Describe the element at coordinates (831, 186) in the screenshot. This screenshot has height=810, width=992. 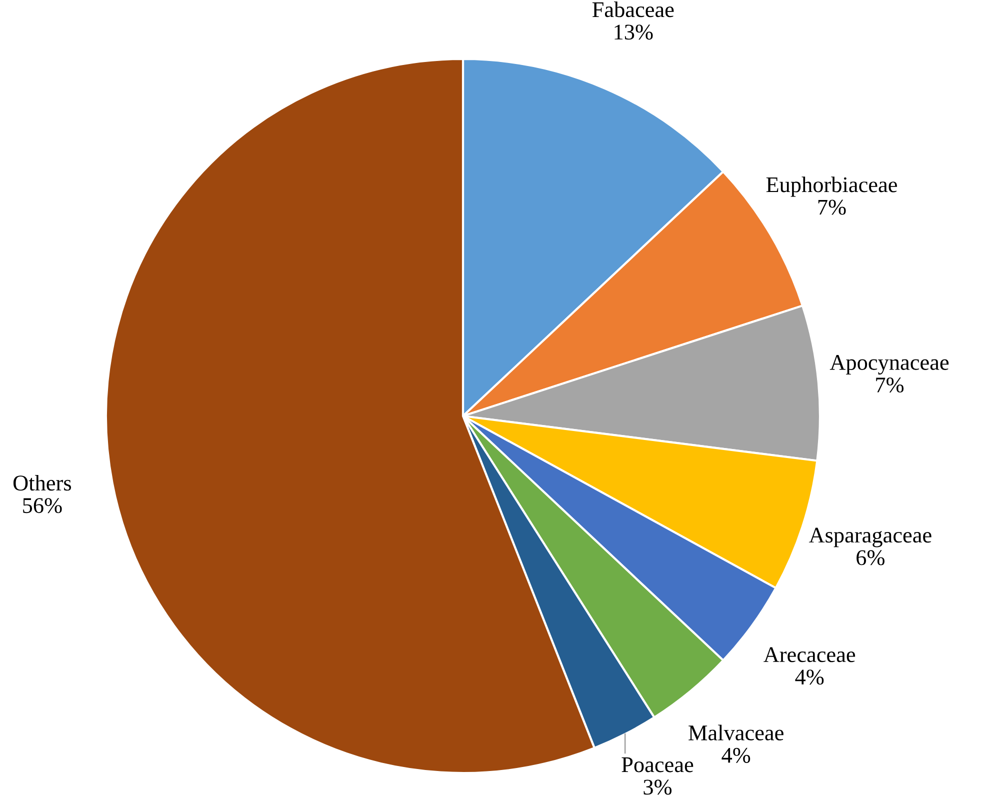
I see `slice-label: Euphorbiaceae` at that location.